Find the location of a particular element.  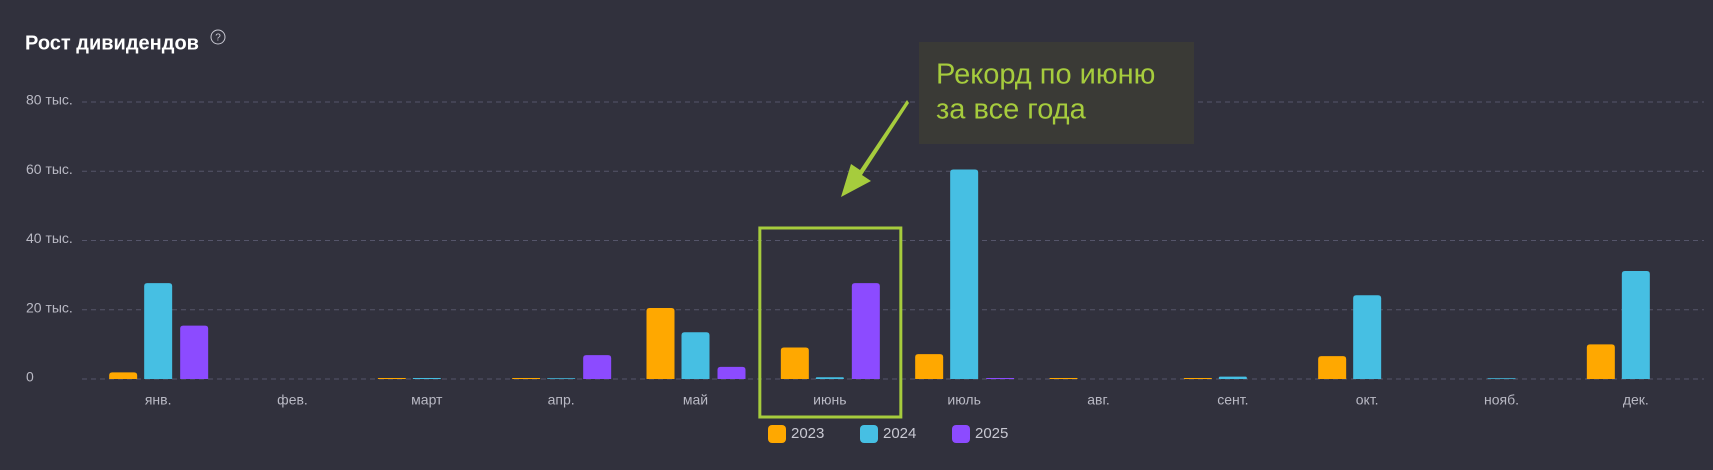

y-tick-label: 0 is located at coordinates (30, 377).